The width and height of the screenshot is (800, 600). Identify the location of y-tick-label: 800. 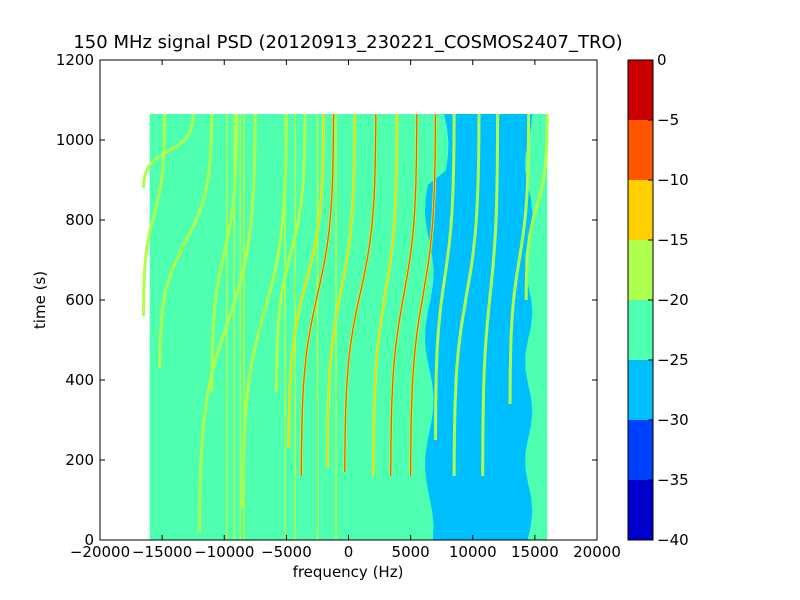
(79, 220).